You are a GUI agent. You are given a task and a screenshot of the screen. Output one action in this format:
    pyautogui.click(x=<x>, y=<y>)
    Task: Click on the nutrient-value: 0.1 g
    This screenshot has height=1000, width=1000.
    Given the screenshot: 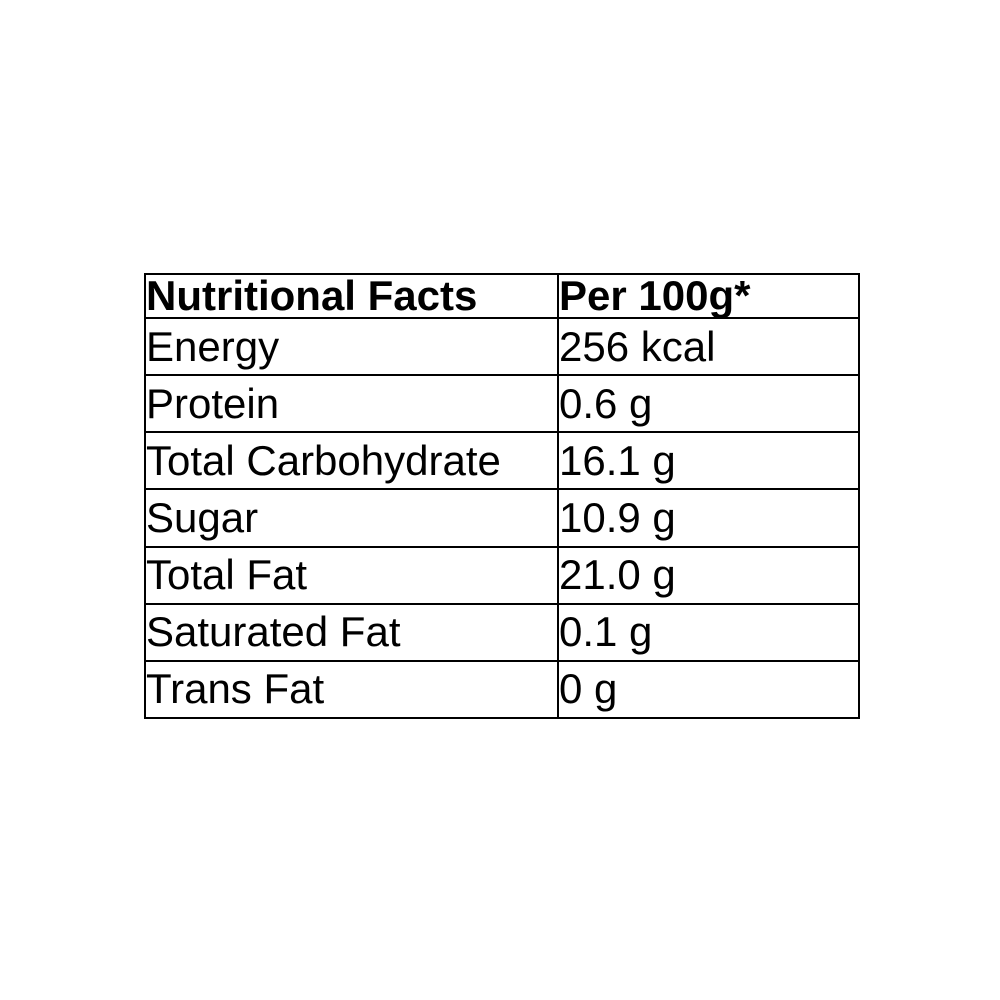 What is the action you would take?
    pyautogui.click(x=708, y=632)
    